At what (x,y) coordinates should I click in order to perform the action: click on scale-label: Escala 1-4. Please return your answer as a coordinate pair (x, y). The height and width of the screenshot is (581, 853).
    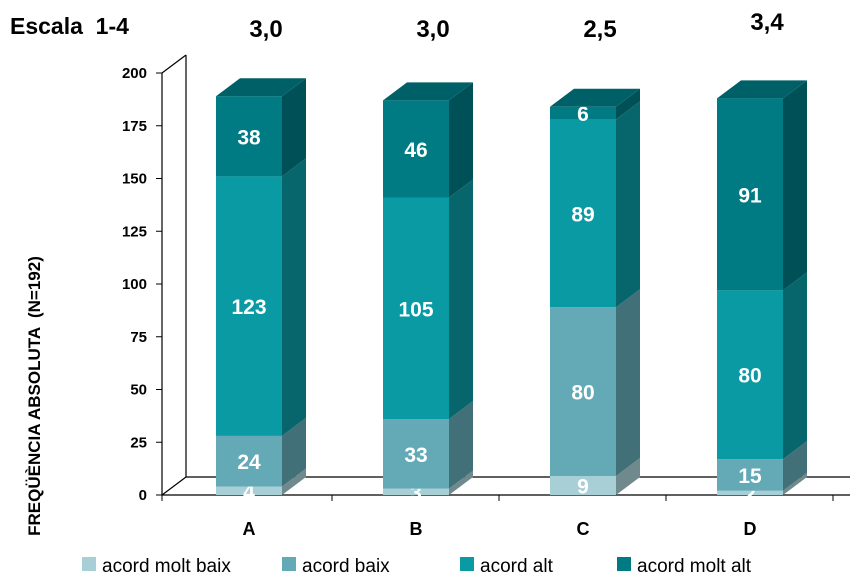
    Looking at the image, I should click on (69, 26).